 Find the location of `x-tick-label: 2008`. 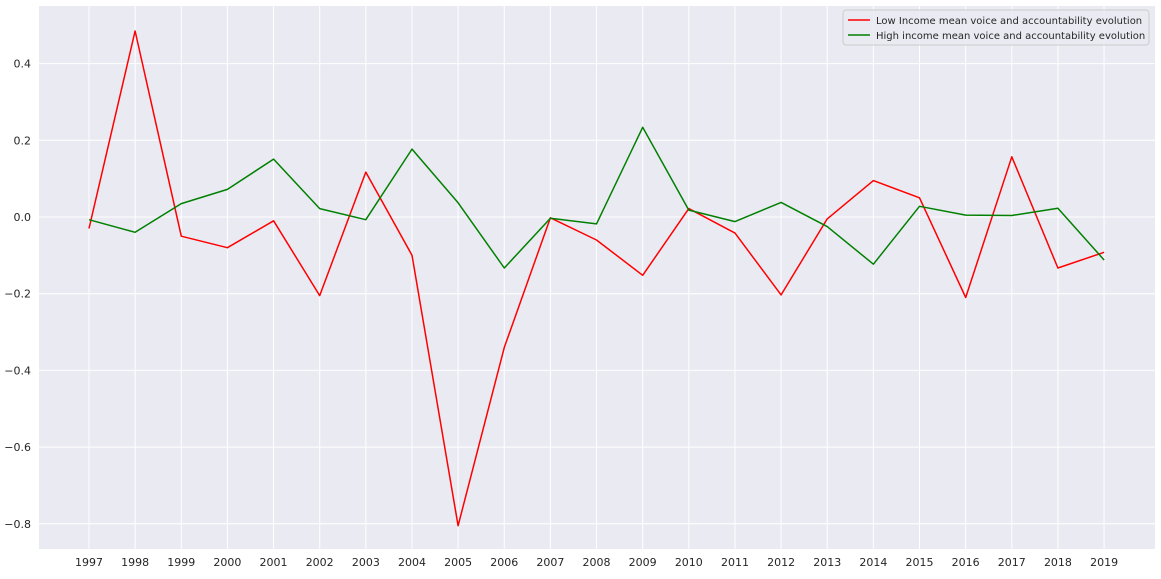

x-tick-label: 2008 is located at coordinates (597, 562).